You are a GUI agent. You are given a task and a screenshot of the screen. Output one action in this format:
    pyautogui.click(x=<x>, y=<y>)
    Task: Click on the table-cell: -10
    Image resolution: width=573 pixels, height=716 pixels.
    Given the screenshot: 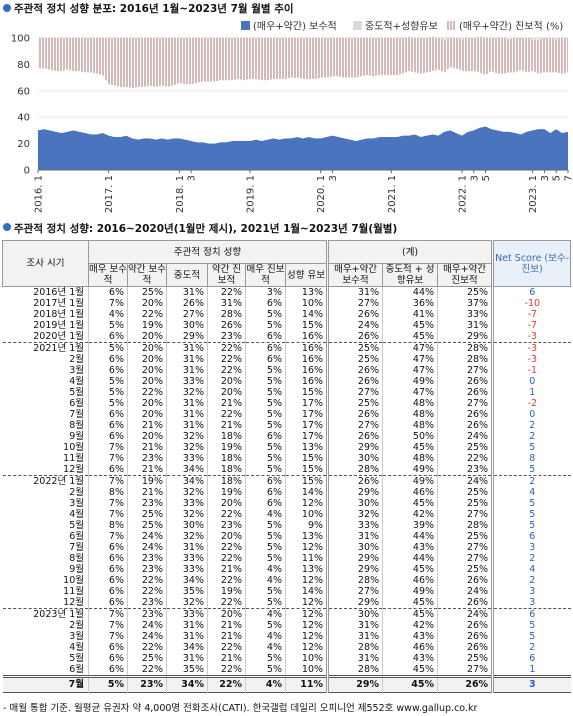 What is the action you would take?
    pyautogui.click(x=531, y=303)
    